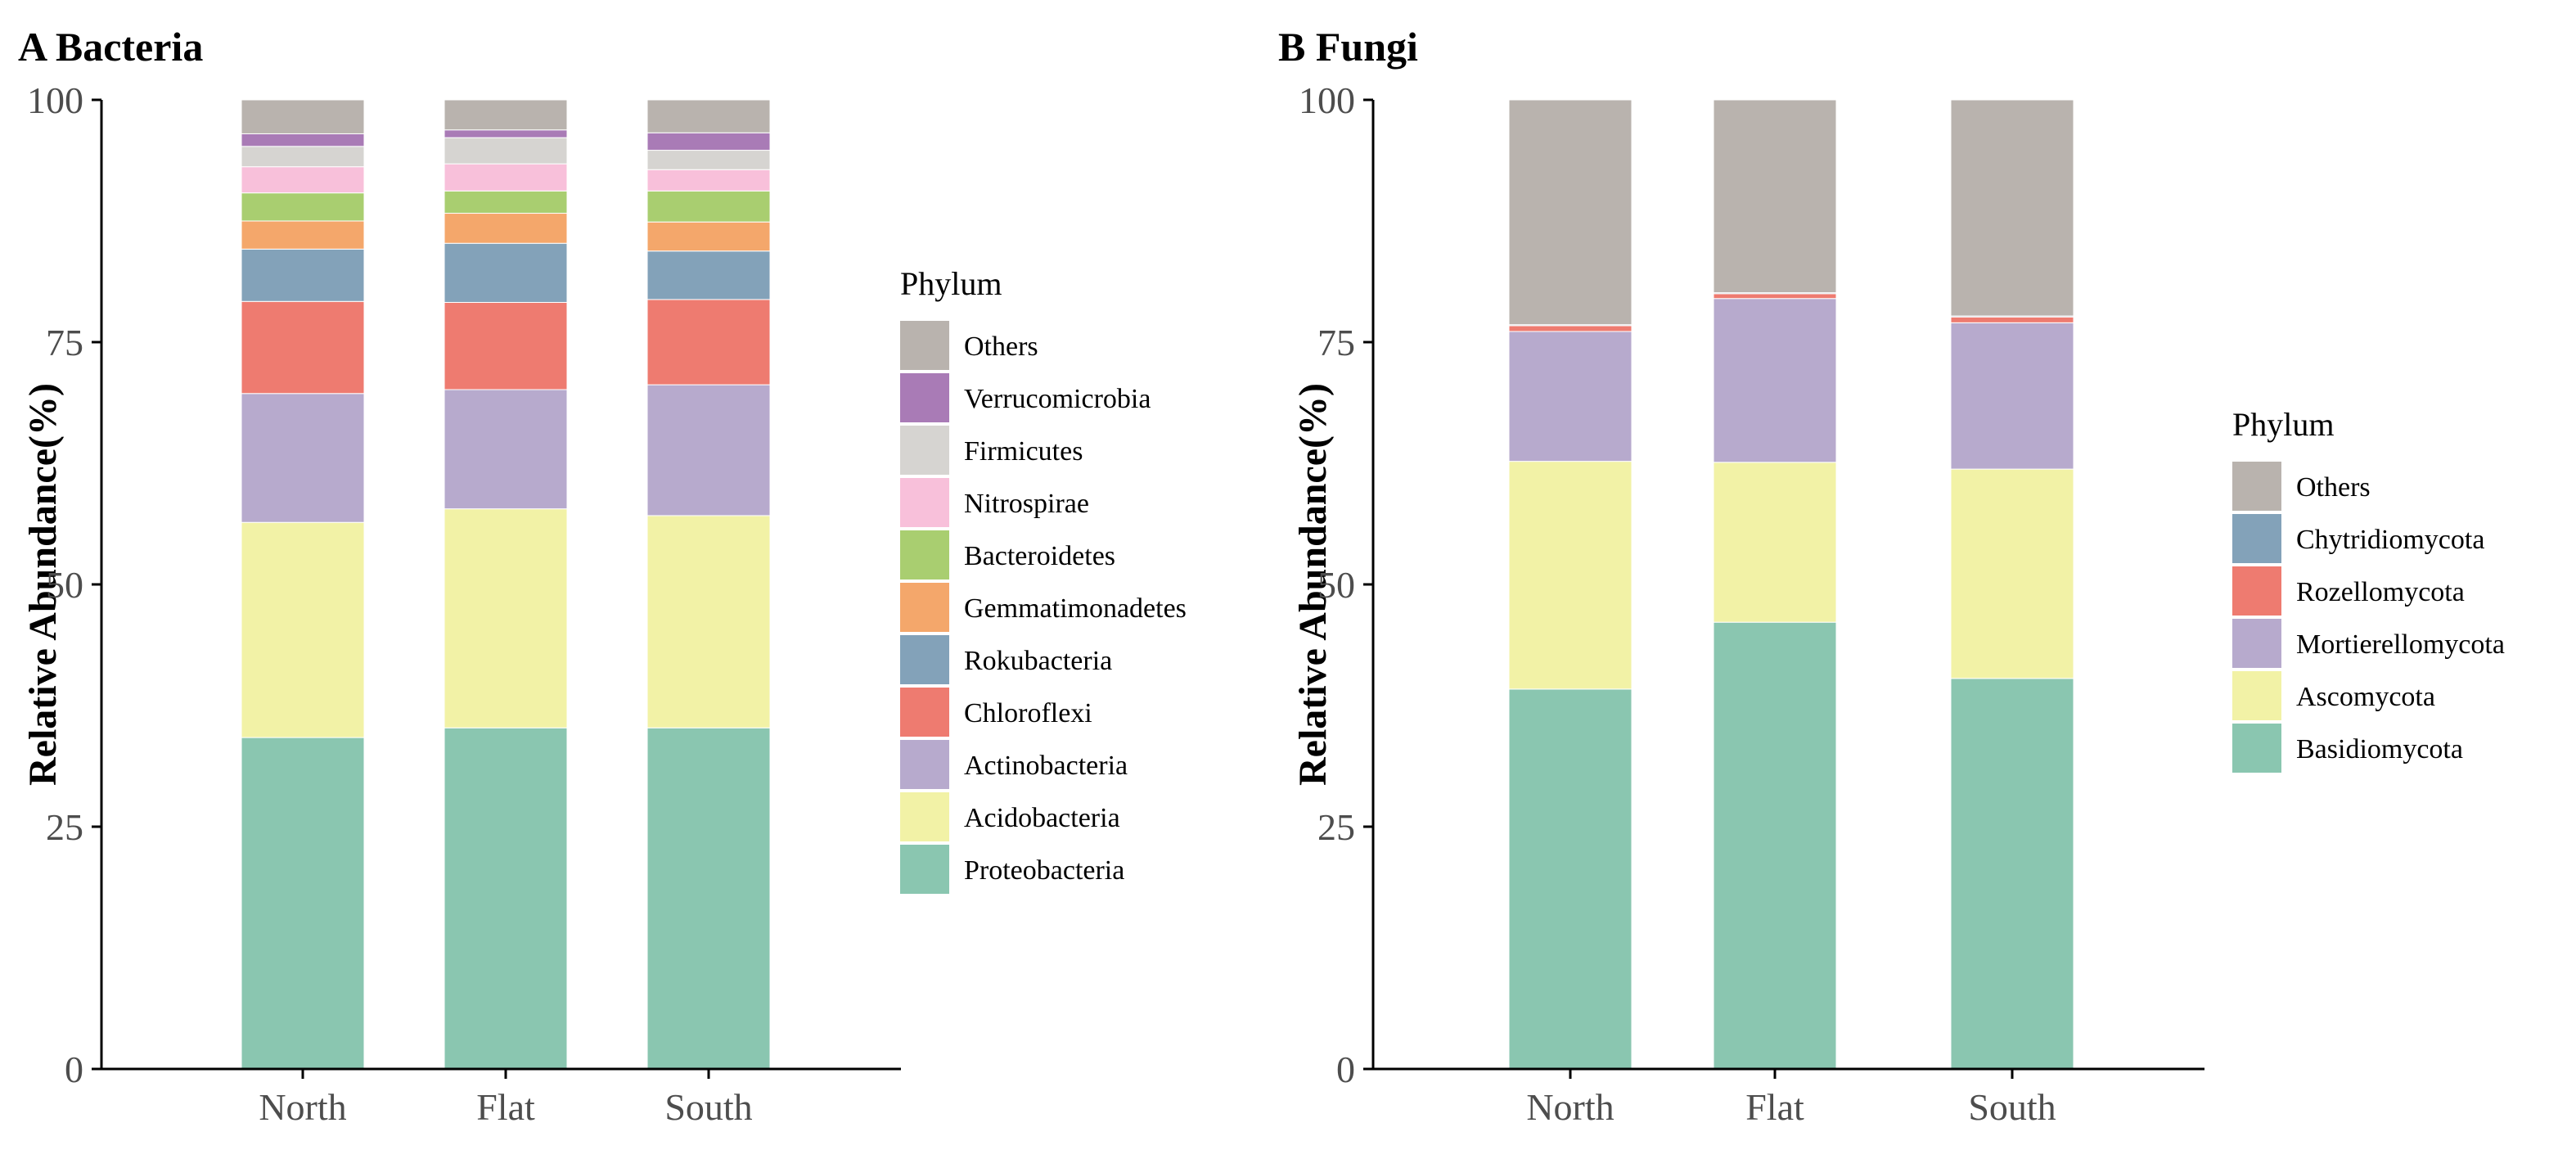 Image resolution: width=2576 pixels, height=1150 pixels. I want to click on fungi-legend-label-ascomycota: Ascomycota, so click(2365, 697).